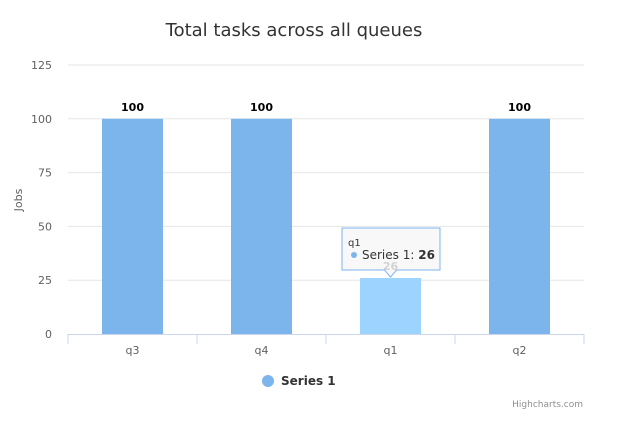 Image resolution: width=618 pixels, height=424 pixels. I want to click on tooltip: q1 Series 1: 26, so click(391, 252).